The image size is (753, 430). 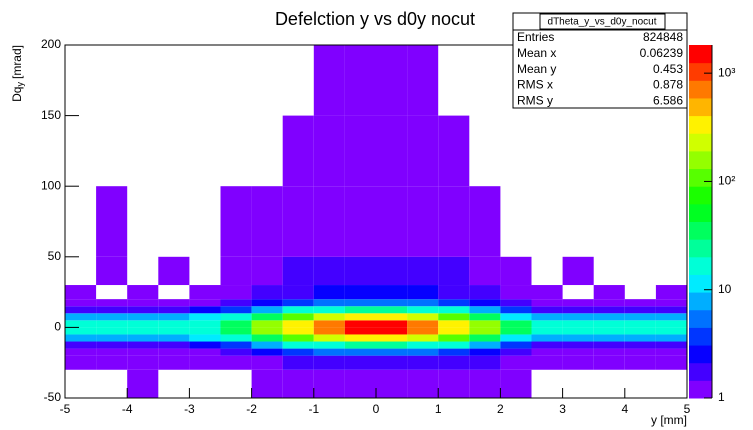 What do you see at coordinates (17, 73) in the screenshot?
I see `y-axis-label: Dqy [mrad]` at bounding box center [17, 73].